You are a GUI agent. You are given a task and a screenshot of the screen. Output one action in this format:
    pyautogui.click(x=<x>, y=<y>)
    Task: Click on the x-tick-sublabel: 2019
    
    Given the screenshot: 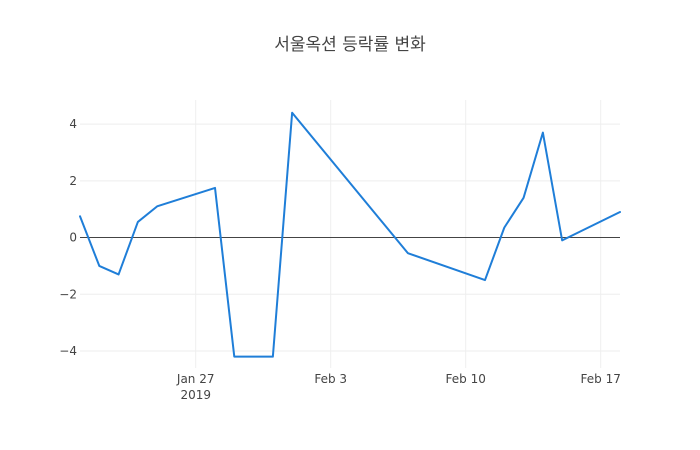 What is the action you would take?
    pyautogui.click(x=195, y=395)
    